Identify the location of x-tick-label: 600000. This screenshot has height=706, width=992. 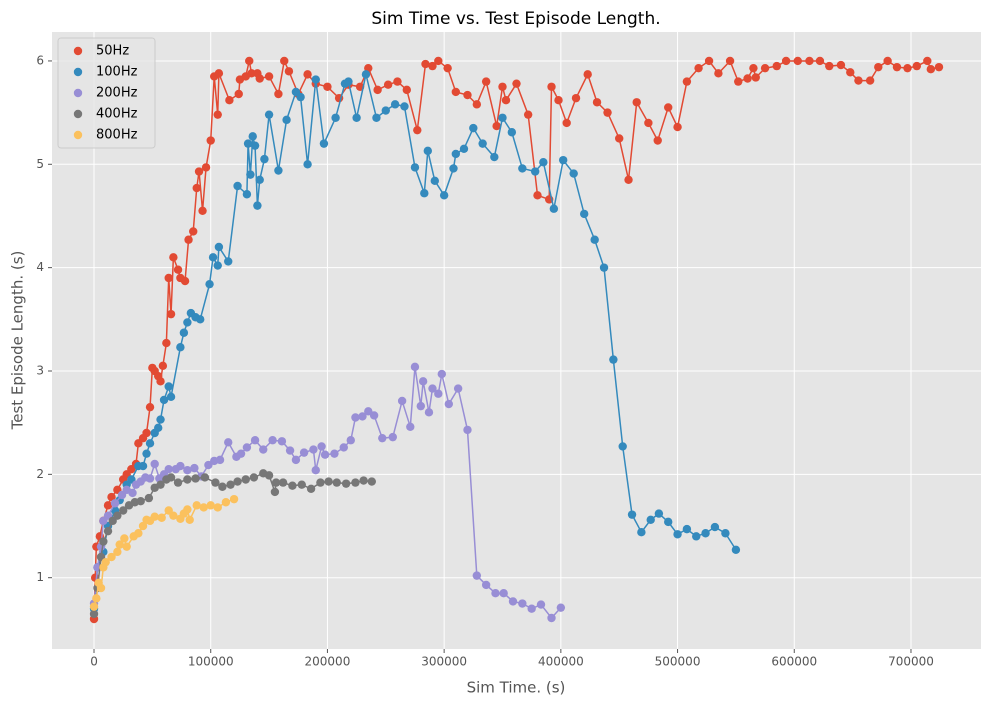
(794, 662).